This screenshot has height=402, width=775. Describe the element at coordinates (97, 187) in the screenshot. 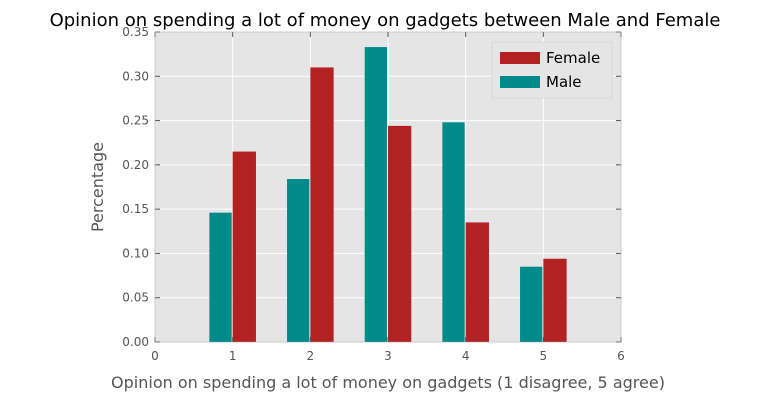

I see `y-axis-label: Percentage` at that location.